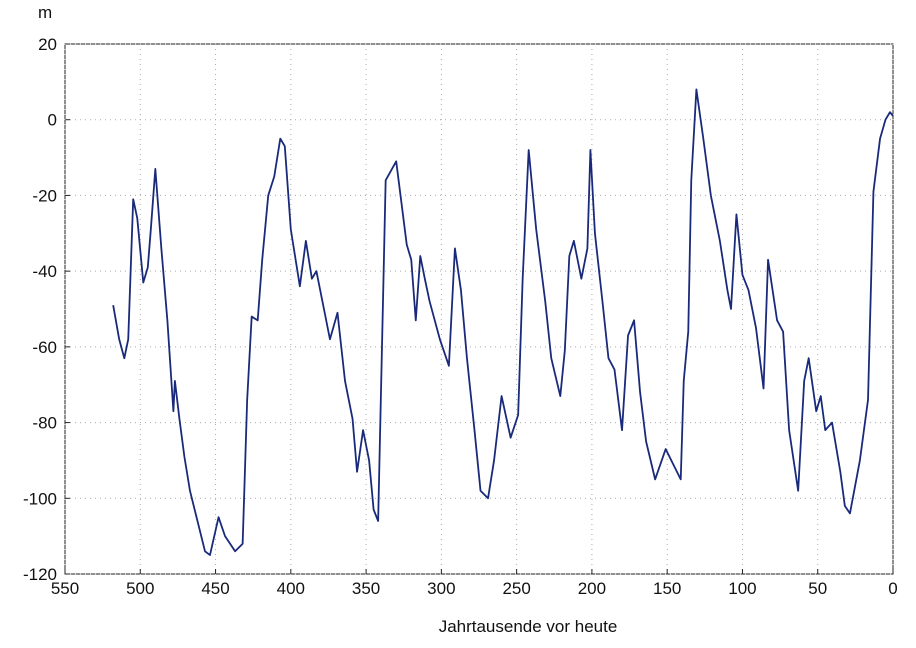  Describe the element at coordinates (441, 588) in the screenshot. I see `x-tick-label: 300` at that location.